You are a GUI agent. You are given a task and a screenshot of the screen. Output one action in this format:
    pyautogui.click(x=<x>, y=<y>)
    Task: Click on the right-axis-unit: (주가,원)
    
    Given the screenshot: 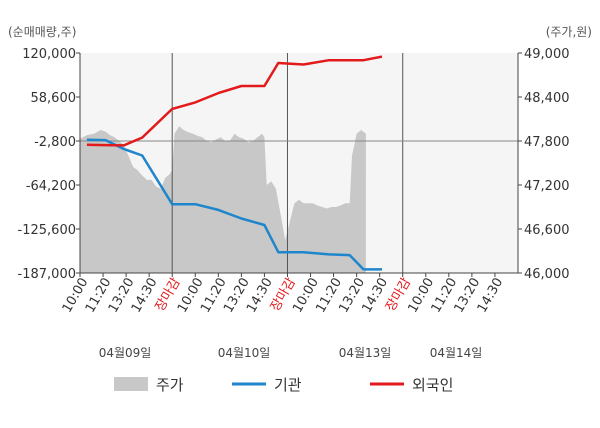 What is the action you would take?
    pyautogui.click(x=569, y=32)
    